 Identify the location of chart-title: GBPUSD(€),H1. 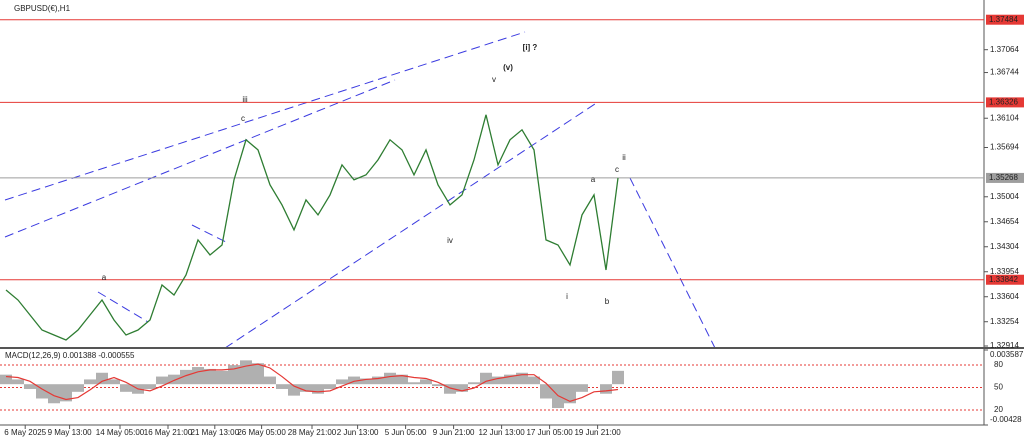
(42, 8).